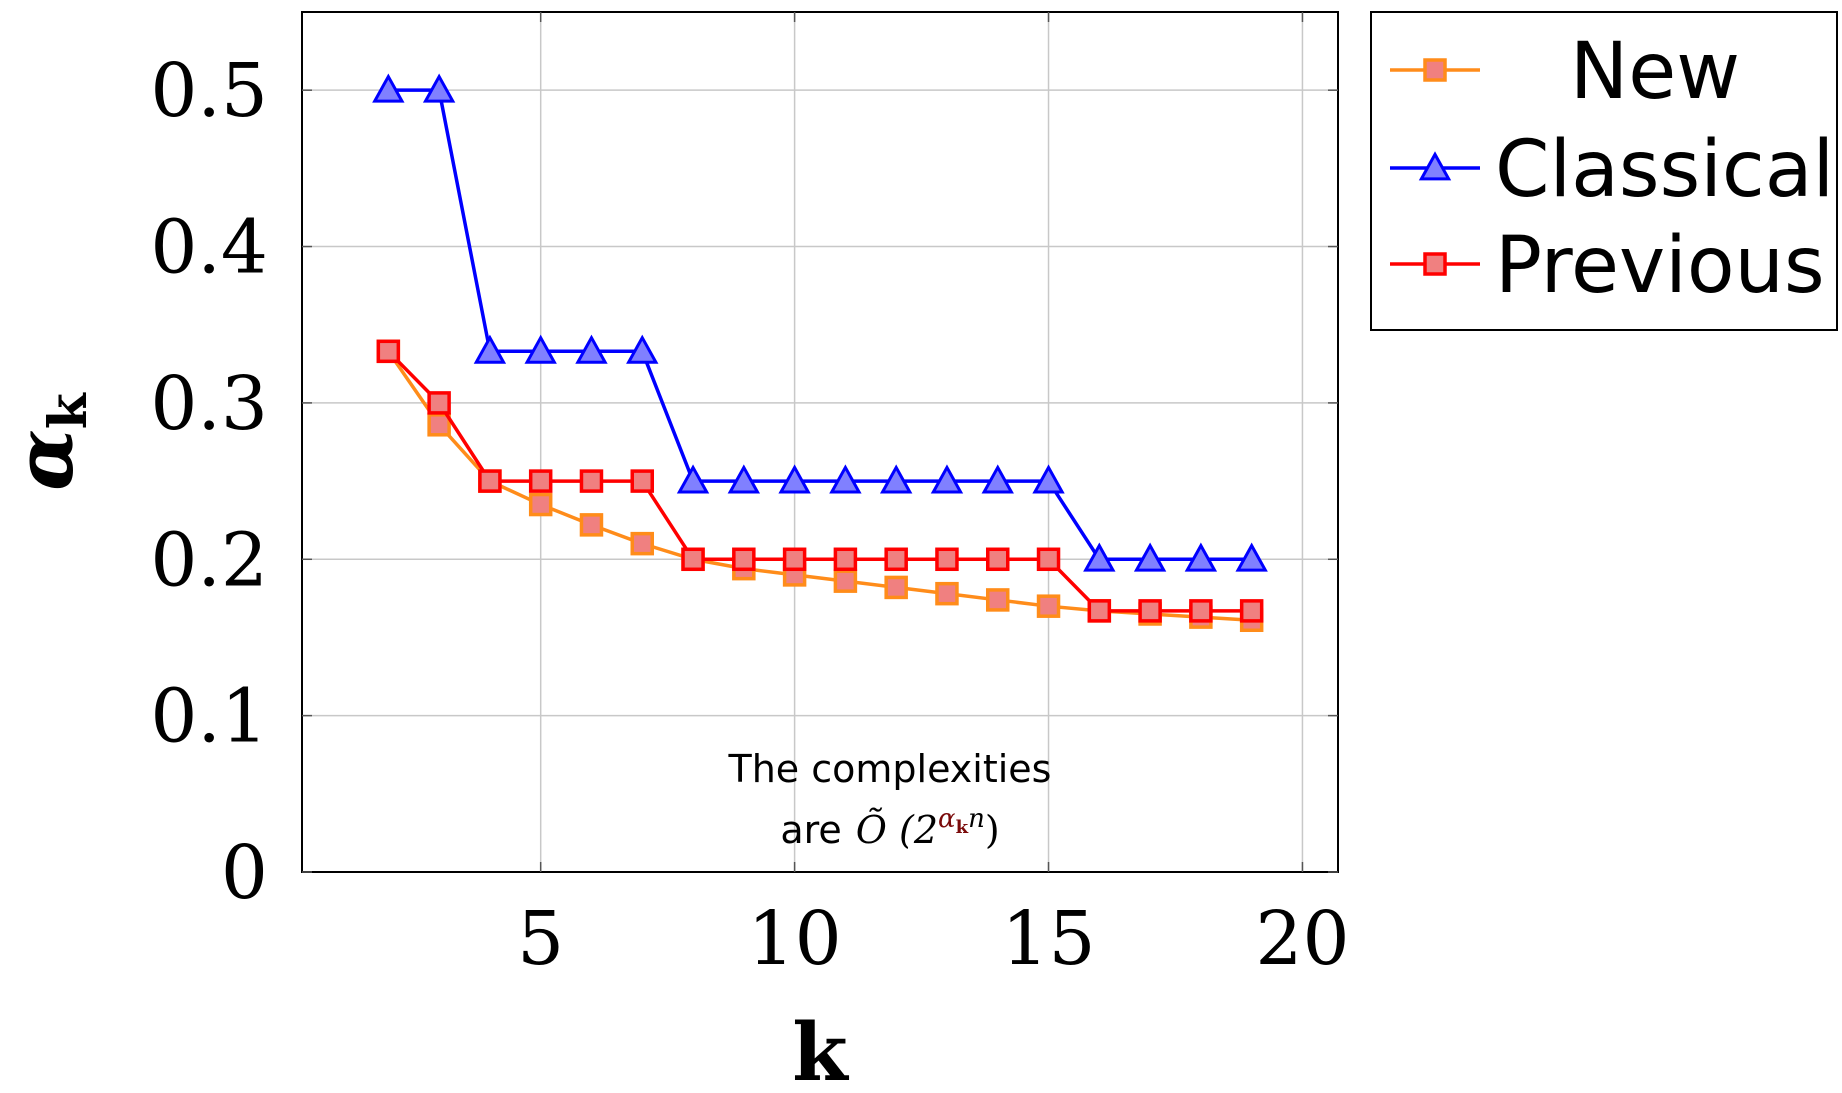  What do you see at coordinates (1664, 170) in the screenshot?
I see `legend-label-classical: Classical` at bounding box center [1664, 170].